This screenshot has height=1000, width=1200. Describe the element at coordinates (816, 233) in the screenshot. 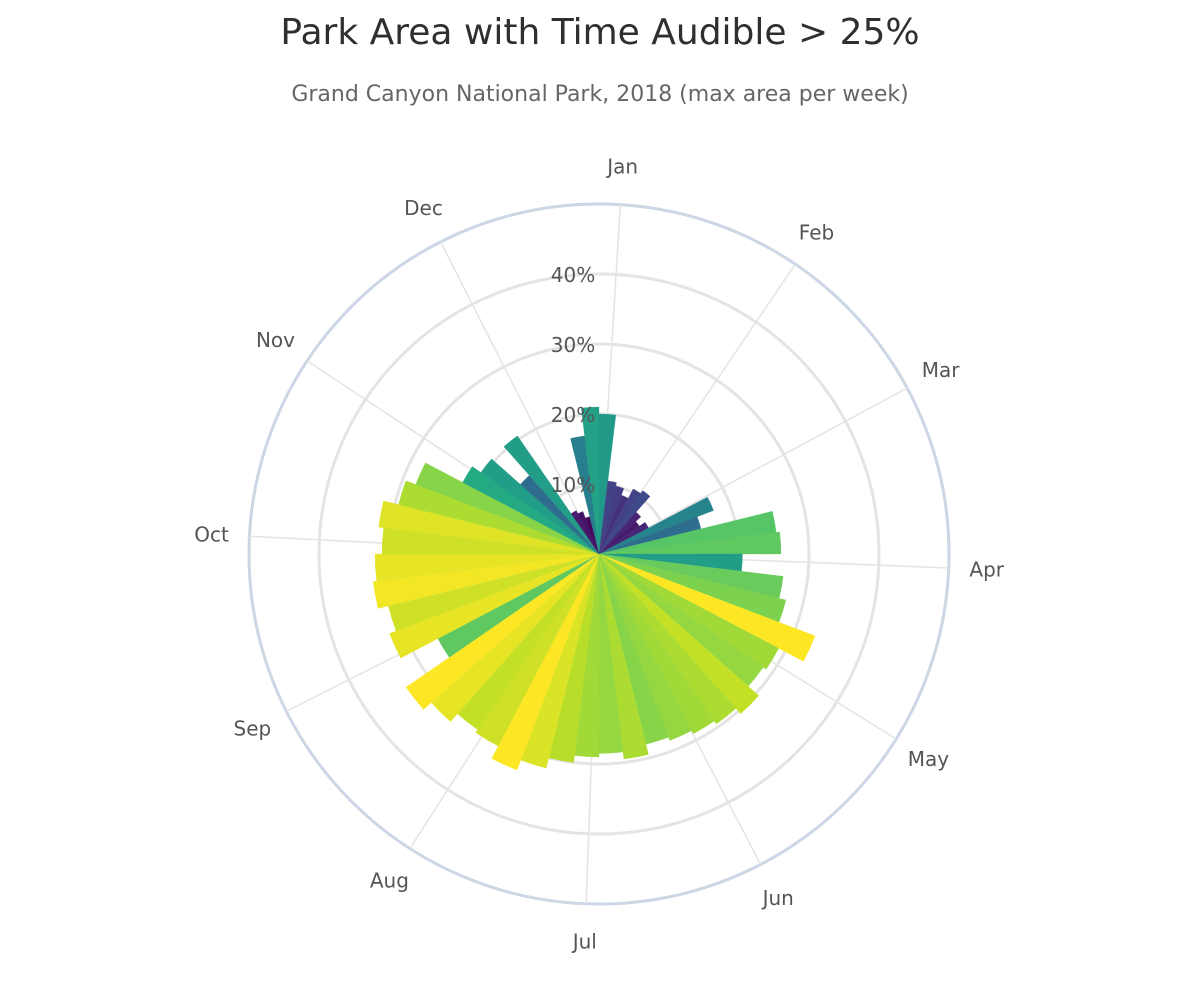

I see `month-label-feb: Feb` at that location.